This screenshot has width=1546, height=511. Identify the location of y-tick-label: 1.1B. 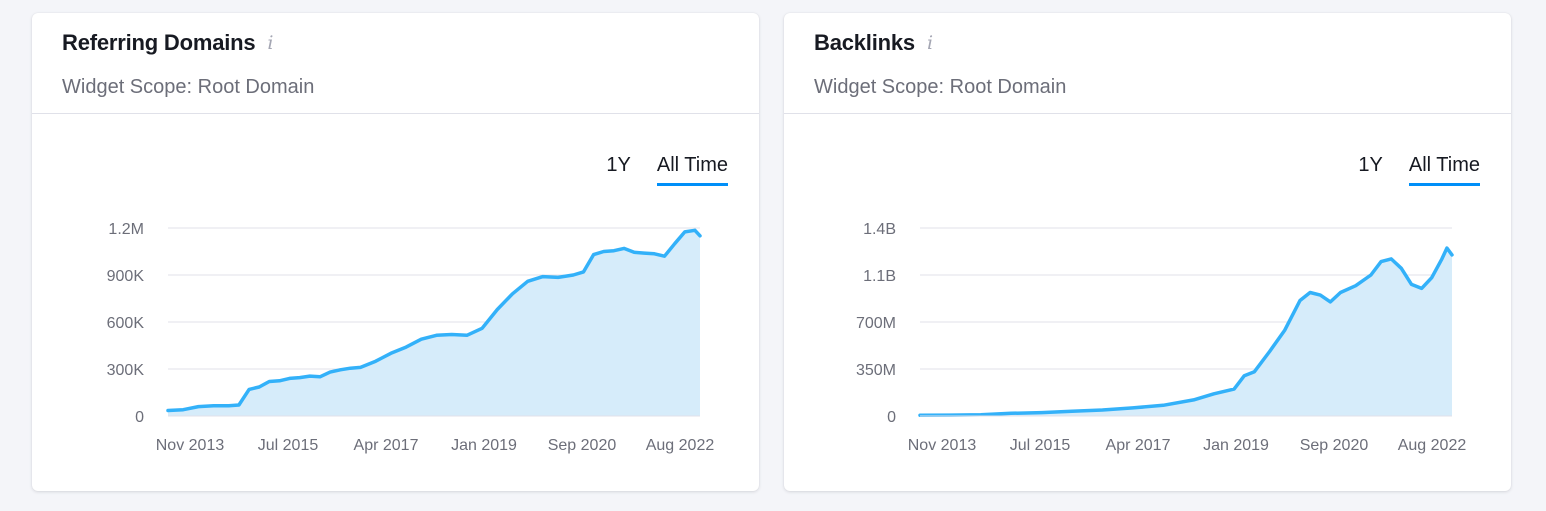
(879, 276).